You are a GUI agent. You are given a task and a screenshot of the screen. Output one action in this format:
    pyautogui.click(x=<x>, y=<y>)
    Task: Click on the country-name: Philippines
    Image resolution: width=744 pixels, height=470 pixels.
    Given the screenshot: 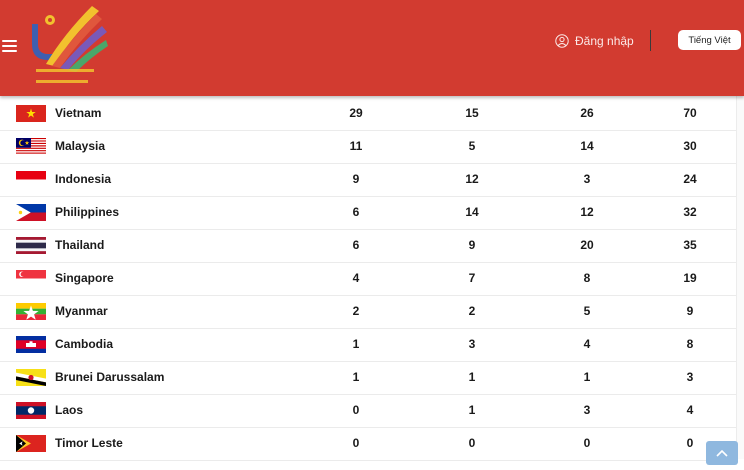 What is the action you would take?
    pyautogui.click(x=87, y=212)
    